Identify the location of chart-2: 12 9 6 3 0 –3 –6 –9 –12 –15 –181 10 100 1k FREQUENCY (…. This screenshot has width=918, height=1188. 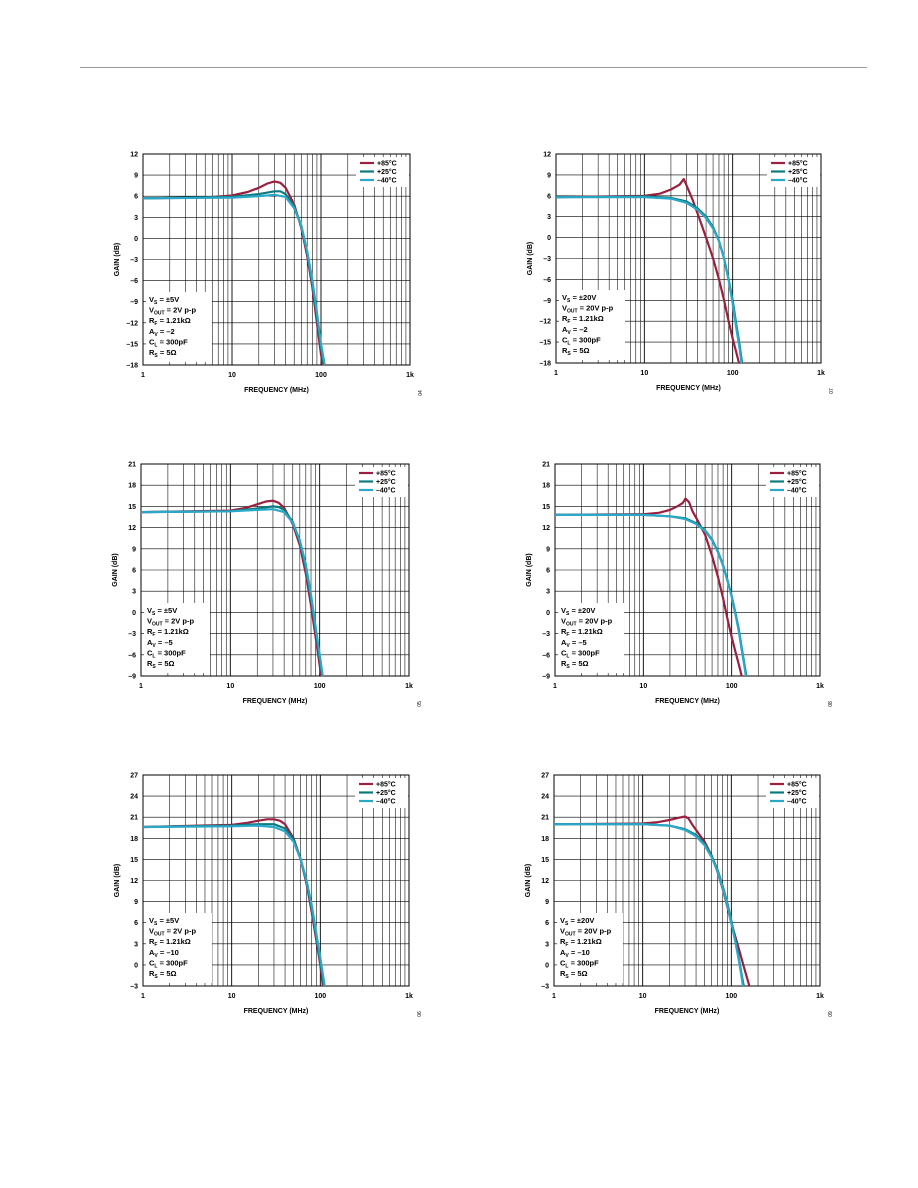
(681, 273).